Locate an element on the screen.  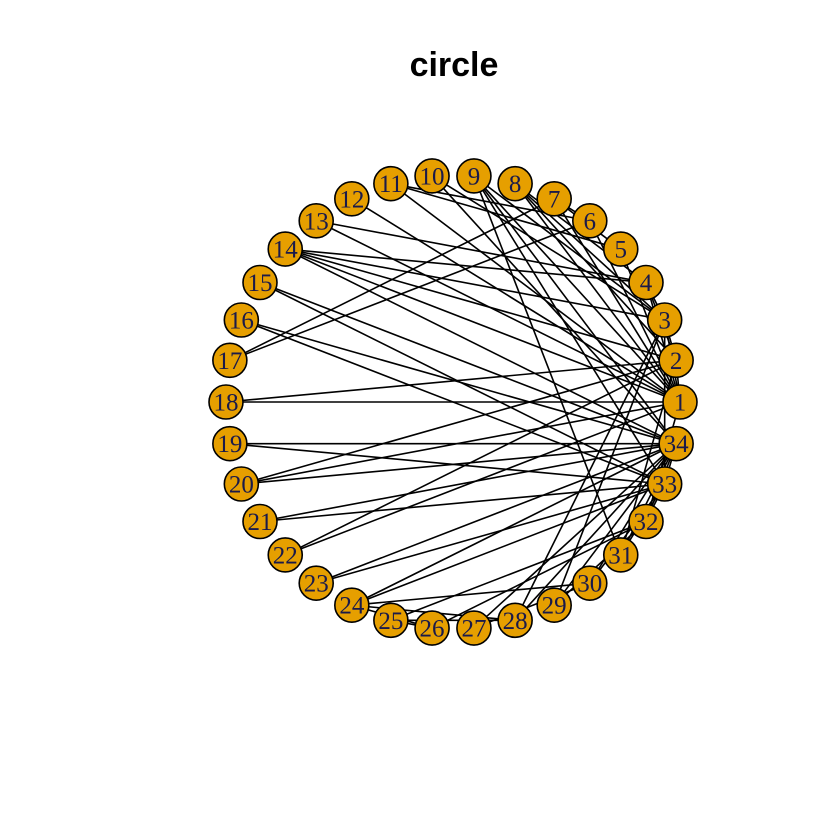
node-14: 14 is located at coordinates (285, 249).